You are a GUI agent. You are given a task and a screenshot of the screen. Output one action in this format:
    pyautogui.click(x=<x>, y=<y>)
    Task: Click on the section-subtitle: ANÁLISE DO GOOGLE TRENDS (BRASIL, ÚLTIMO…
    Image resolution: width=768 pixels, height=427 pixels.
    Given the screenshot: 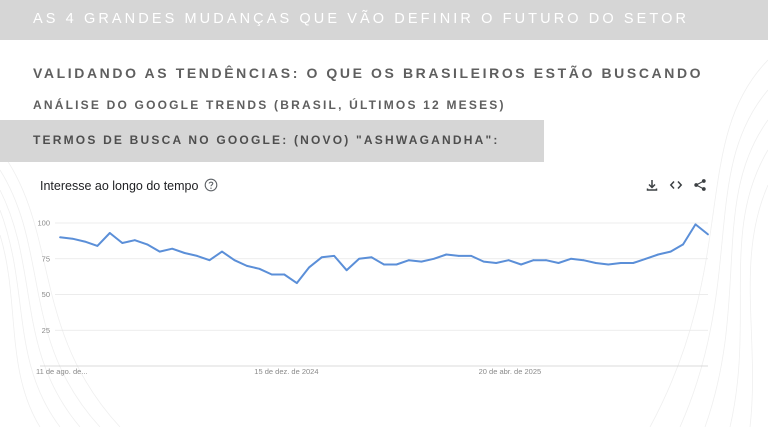 What is the action you would take?
    pyautogui.click(x=269, y=105)
    